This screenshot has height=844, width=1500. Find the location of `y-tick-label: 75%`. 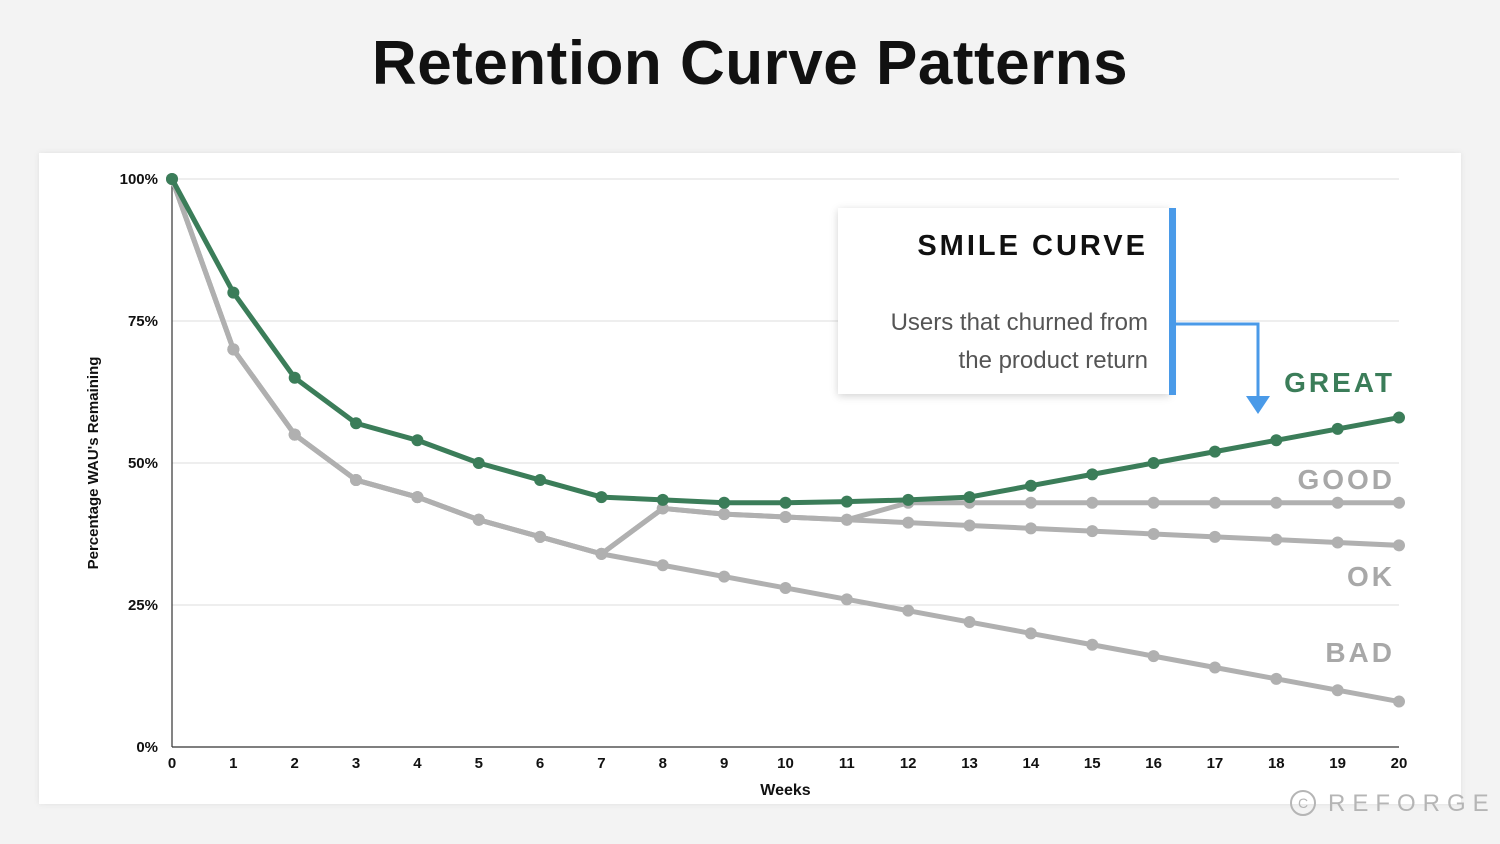

y-tick-label: 75% is located at coordinates (143, 321).